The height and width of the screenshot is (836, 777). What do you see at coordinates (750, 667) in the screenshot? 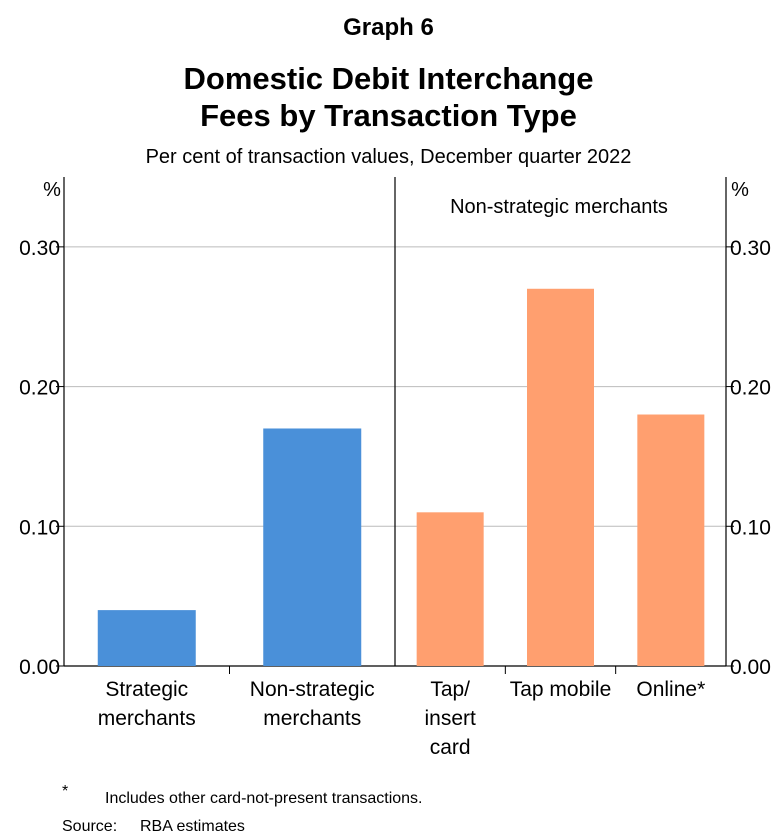
I see `y-tick-label-right: 0.00` at bounding box center [750, 667].